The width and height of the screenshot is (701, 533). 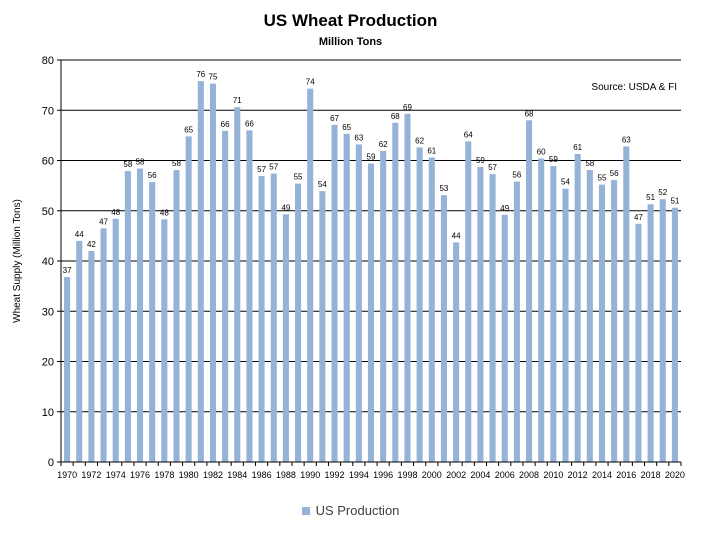 I want to click on legend-swatch, so click(x=305, y=510).